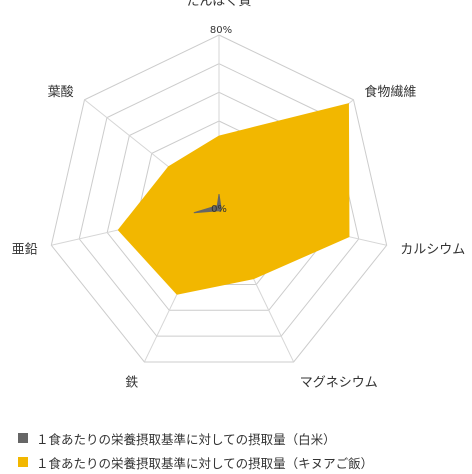  What do you see at coordinates (390, 92) in the screenshot?
I see `axis-label-1: 食物繊維` at bounding box center [390, 92].